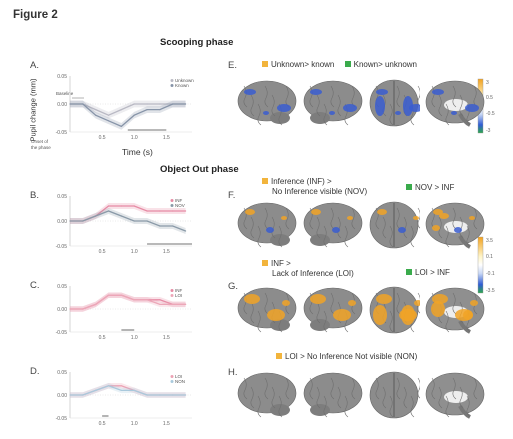 This screenshot has height=439, width=513. Describe the element at coordinates (333, 395) in the screenshot. I see `brain-h-right-lateral` at that location.